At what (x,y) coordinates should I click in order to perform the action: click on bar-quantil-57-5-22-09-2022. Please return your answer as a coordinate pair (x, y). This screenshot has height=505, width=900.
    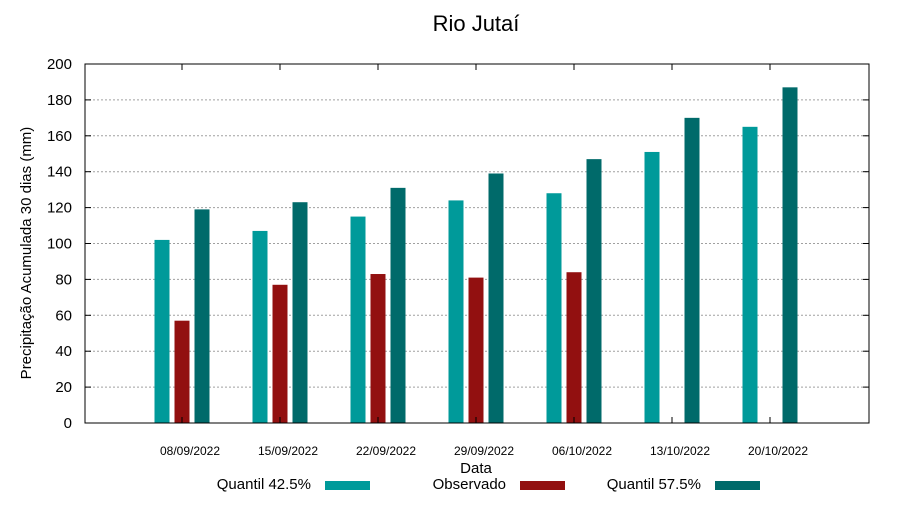
    Looking at the image, I should click on (398, 305).